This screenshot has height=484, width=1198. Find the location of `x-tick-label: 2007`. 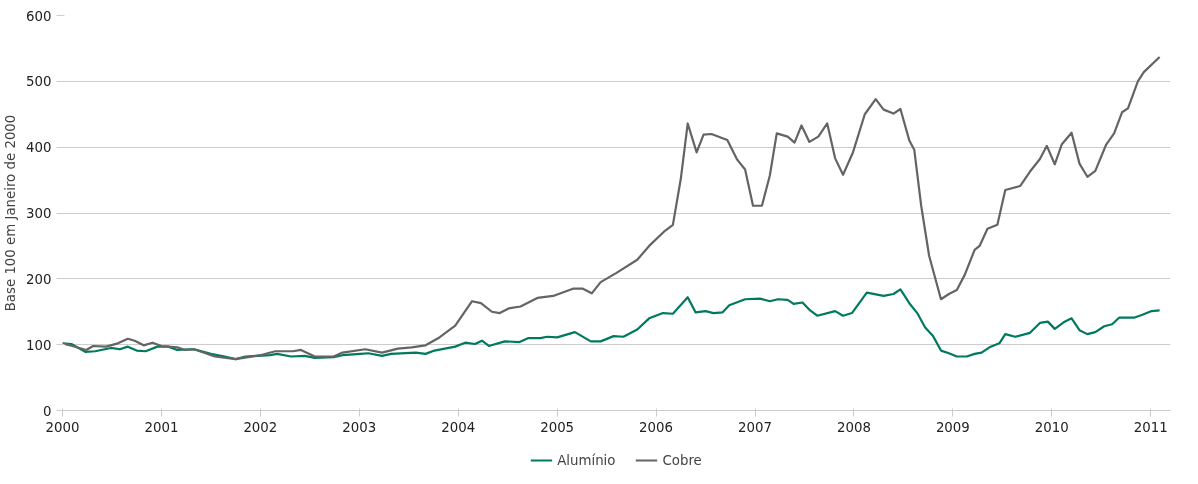

x-tick-label: 2007 is located at coordinates (755, 427).